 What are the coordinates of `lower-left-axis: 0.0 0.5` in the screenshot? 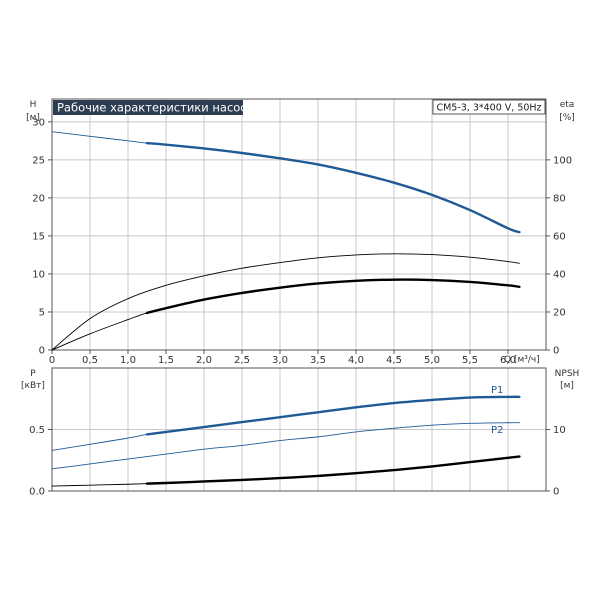 It's located at (40, 461).